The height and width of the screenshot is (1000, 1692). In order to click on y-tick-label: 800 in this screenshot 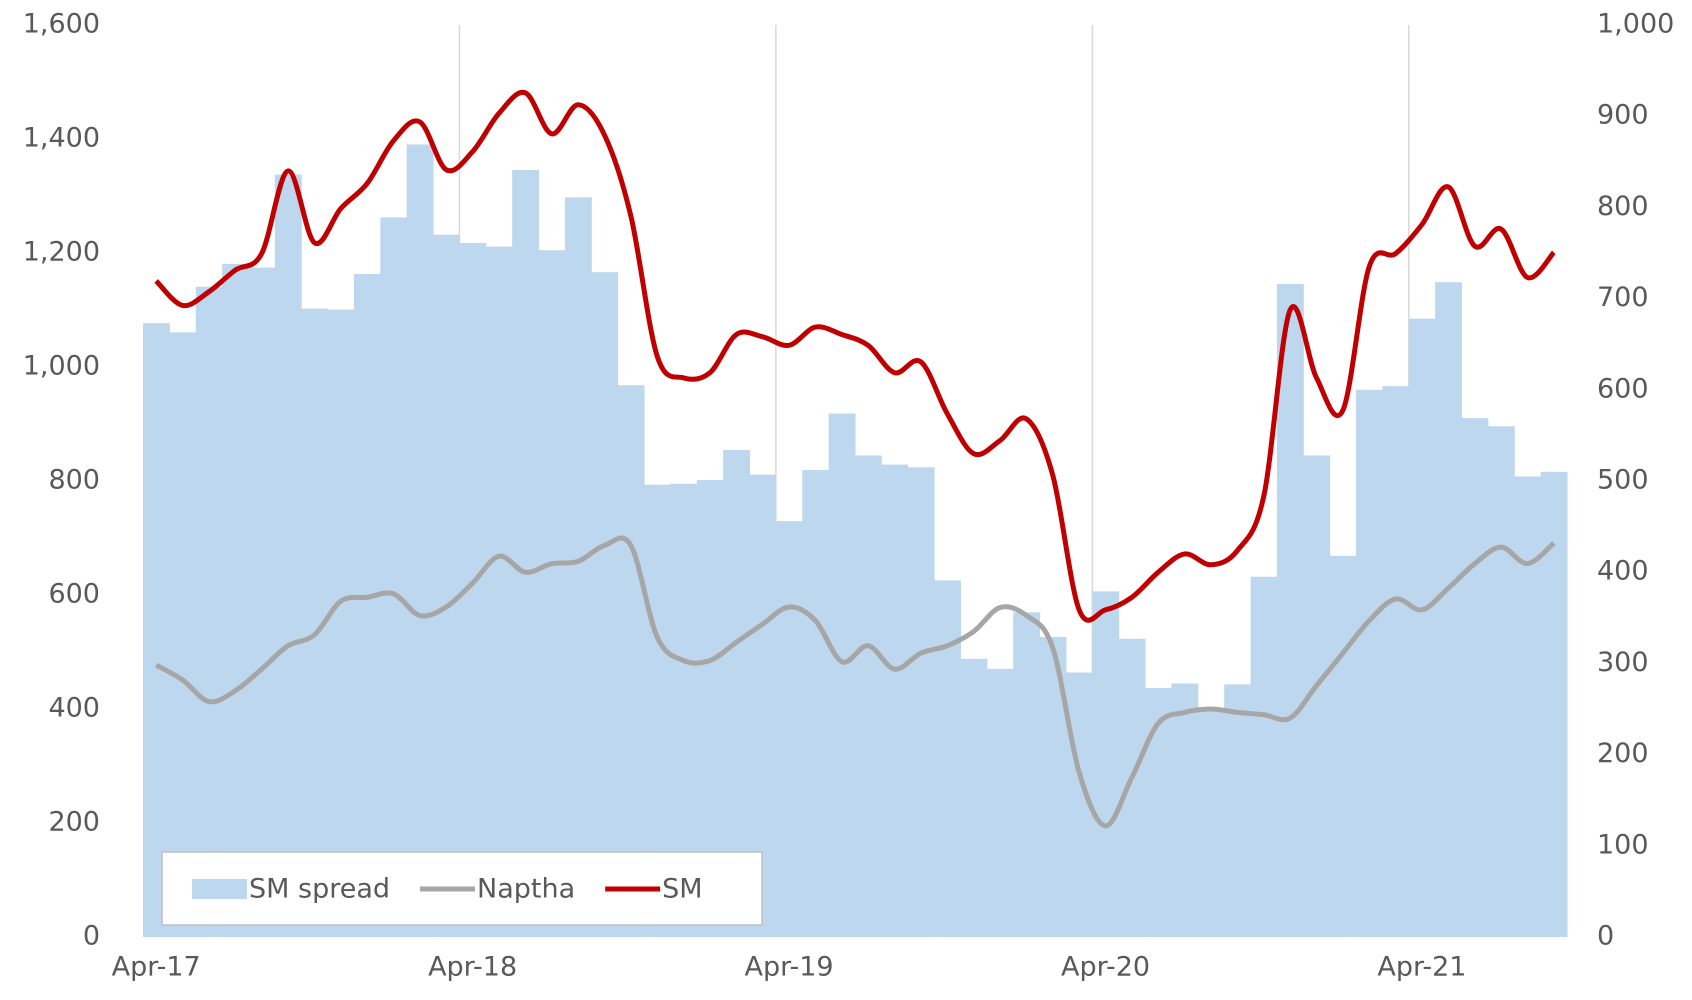, I will do `click(74, 480)`.